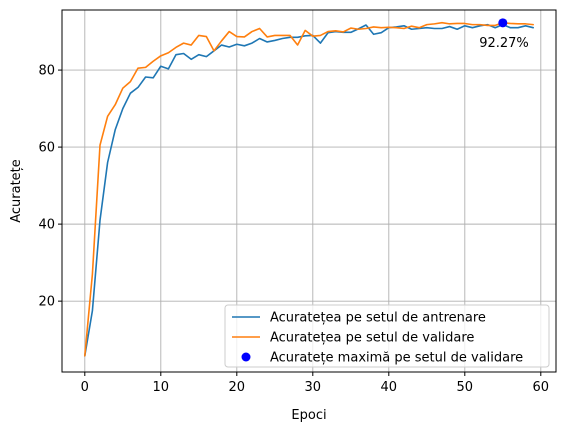  I want to click on y-axis-label: Acuratețe, so click(16, 191).